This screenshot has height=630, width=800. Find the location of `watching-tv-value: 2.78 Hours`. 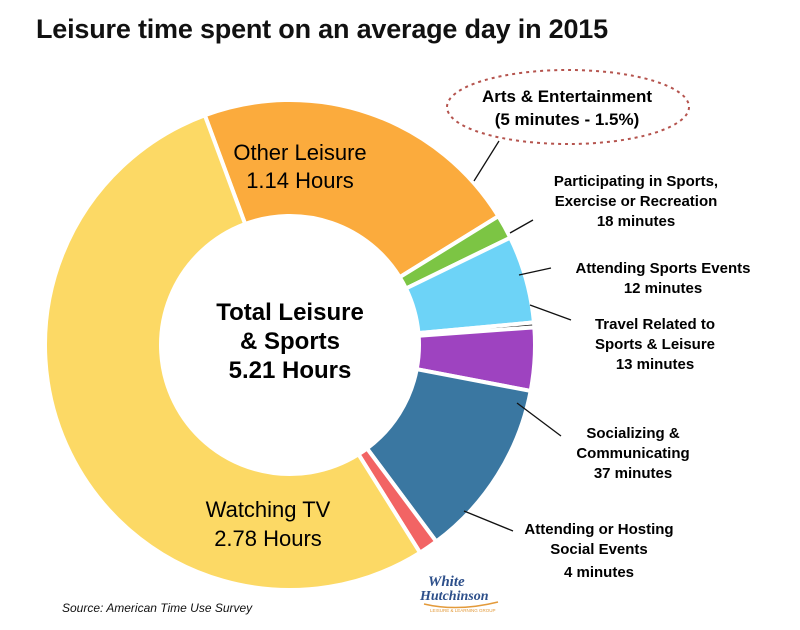

watching-tv-value: 2.78 Hours is located at coordinates (268, 538).